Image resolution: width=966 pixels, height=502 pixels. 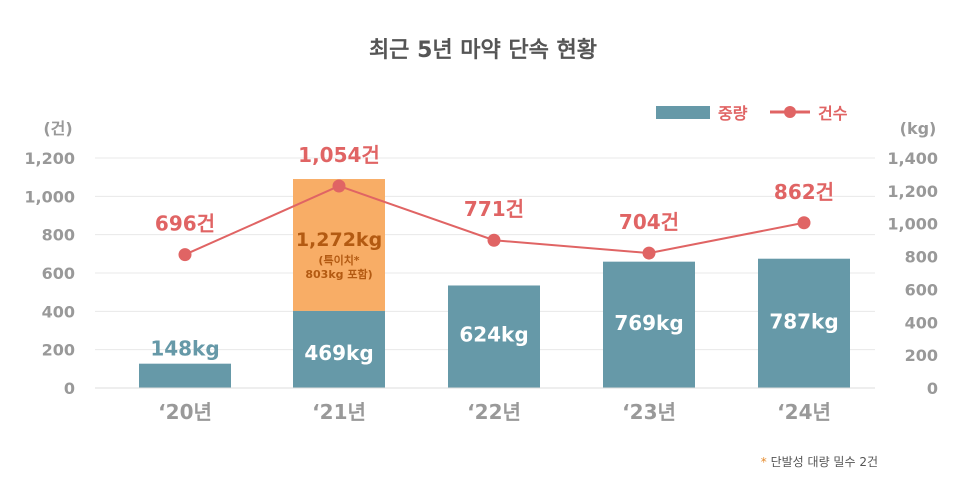 What do you see at coordinates (763, 462) in the screenshot?
I see `footnote-star: *` at bounding box center [763, 462].